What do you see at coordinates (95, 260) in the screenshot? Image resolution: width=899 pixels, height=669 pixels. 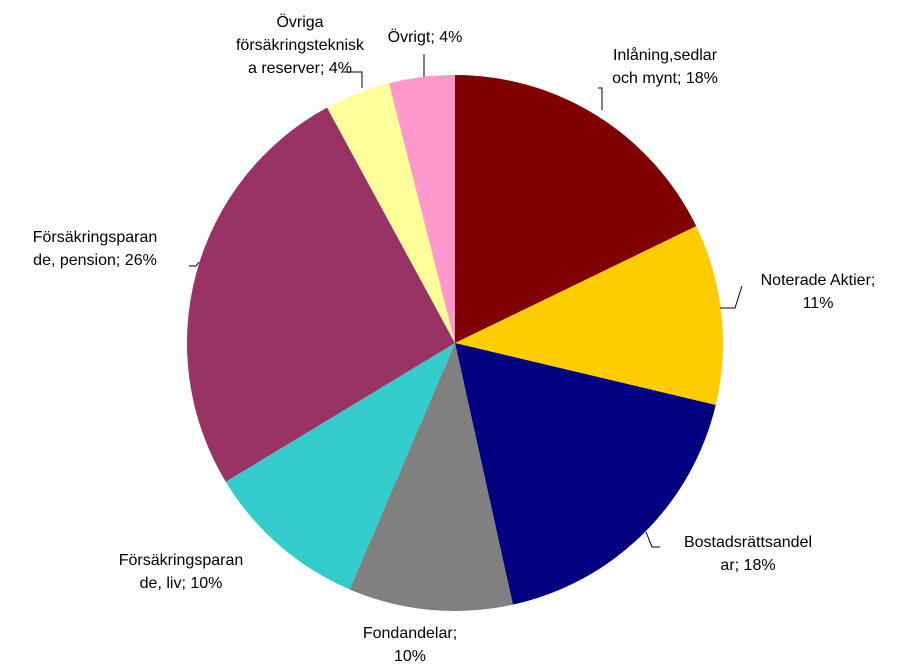 I see `data-label-line: de, pension; 26%` at bounding box center [95, 260].